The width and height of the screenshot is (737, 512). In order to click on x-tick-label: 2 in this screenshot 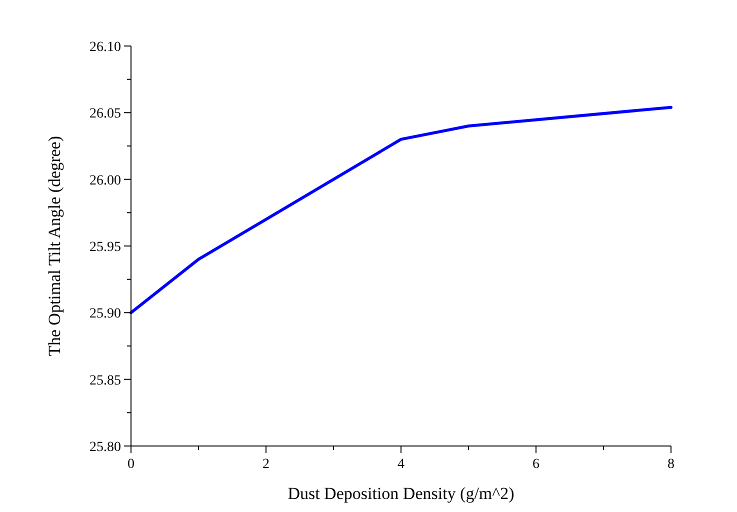, I will do `click(266, 464)`.